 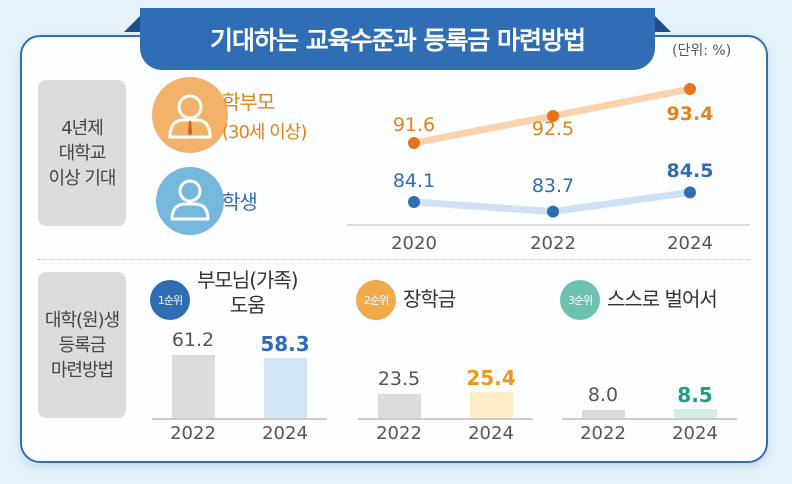 What do you see at coordinates (190, 201) in the screenshot?
I see `student-icon` at bounding box center [190, 201].